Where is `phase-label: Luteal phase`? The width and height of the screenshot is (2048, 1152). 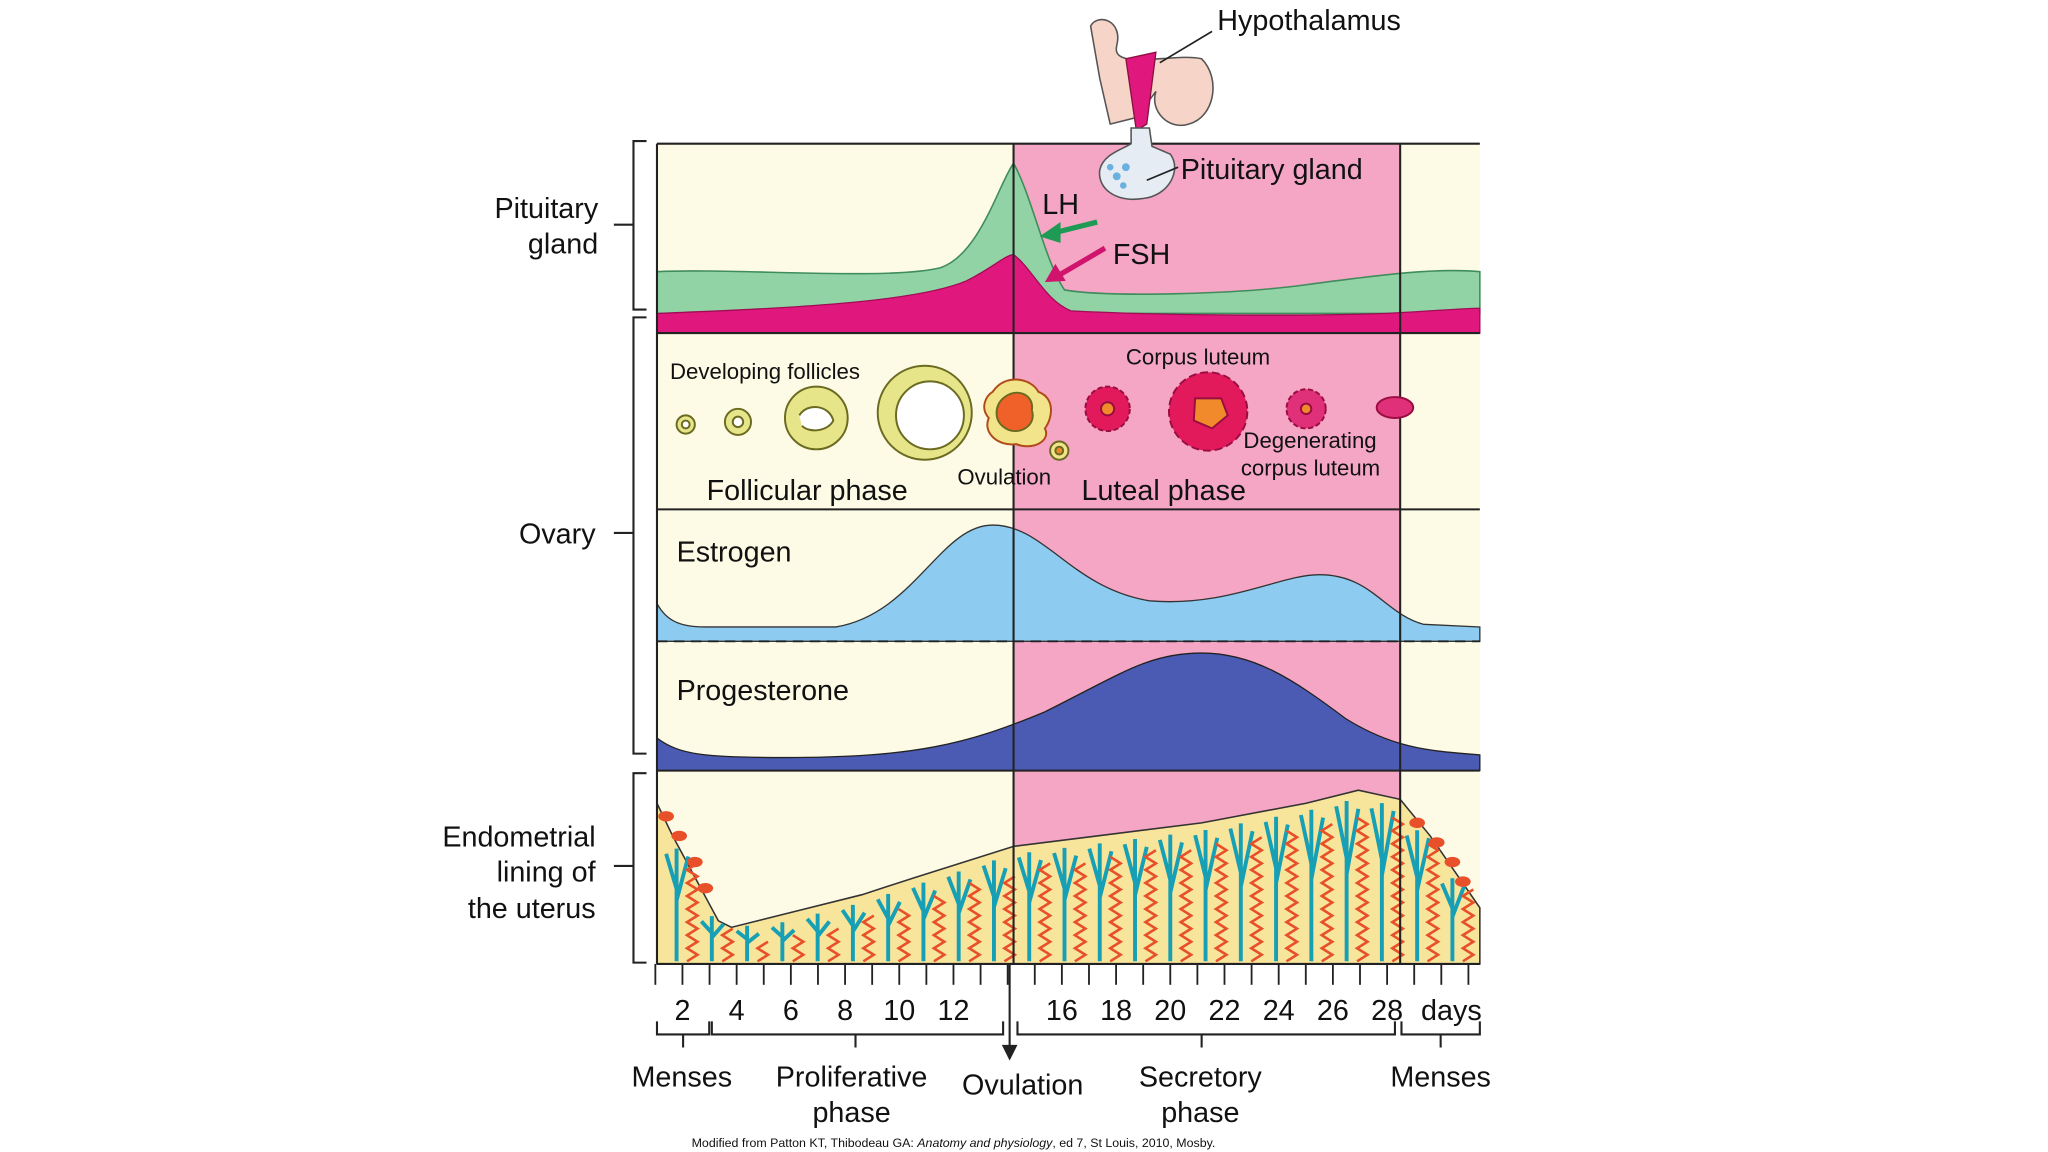
phase-label: Luteal phase is located at coordinates (1163, 491).